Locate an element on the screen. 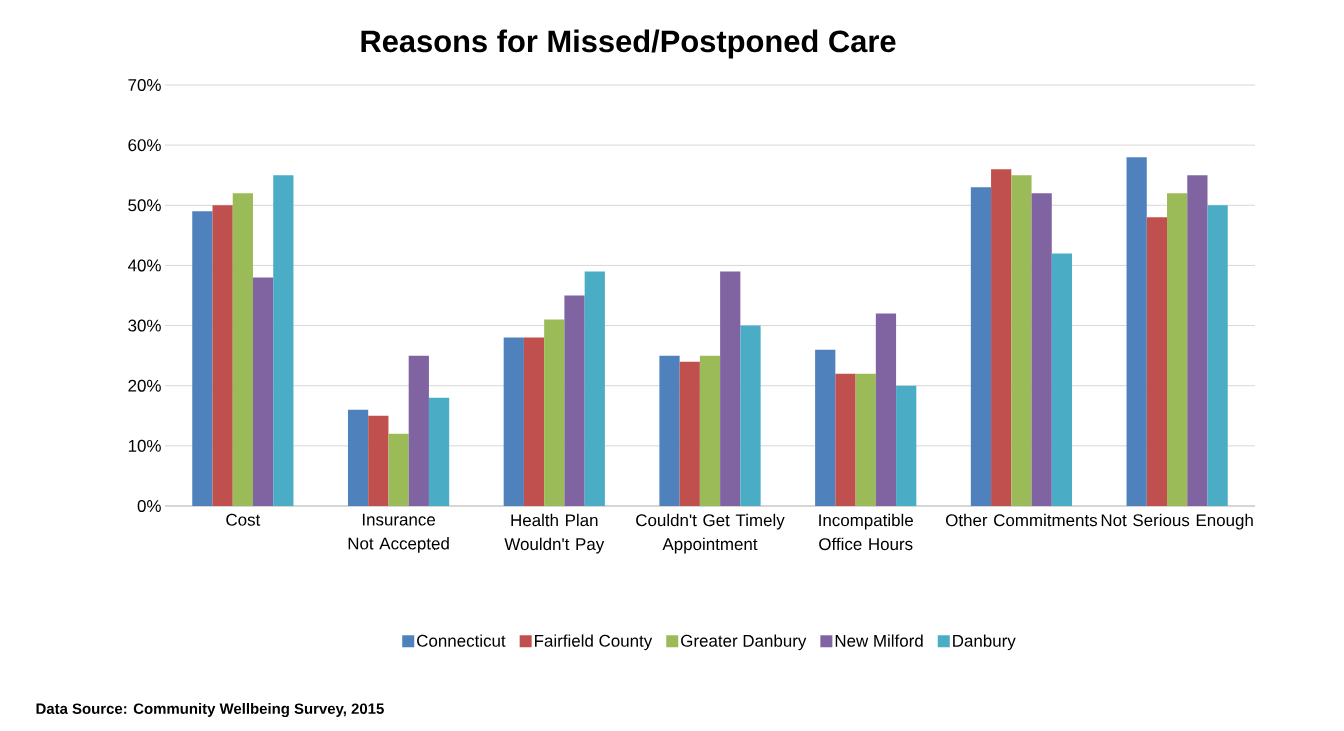 This screenshot has height=731, width=1344. x-tick-label: Not Serious Enough is located at coordinates (1177, 521).